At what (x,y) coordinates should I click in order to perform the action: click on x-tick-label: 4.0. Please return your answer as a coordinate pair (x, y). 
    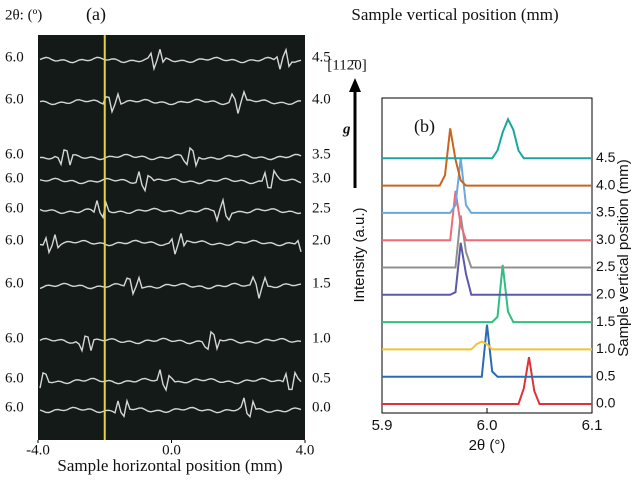
    Looking at the image, I should click on (305, 450).